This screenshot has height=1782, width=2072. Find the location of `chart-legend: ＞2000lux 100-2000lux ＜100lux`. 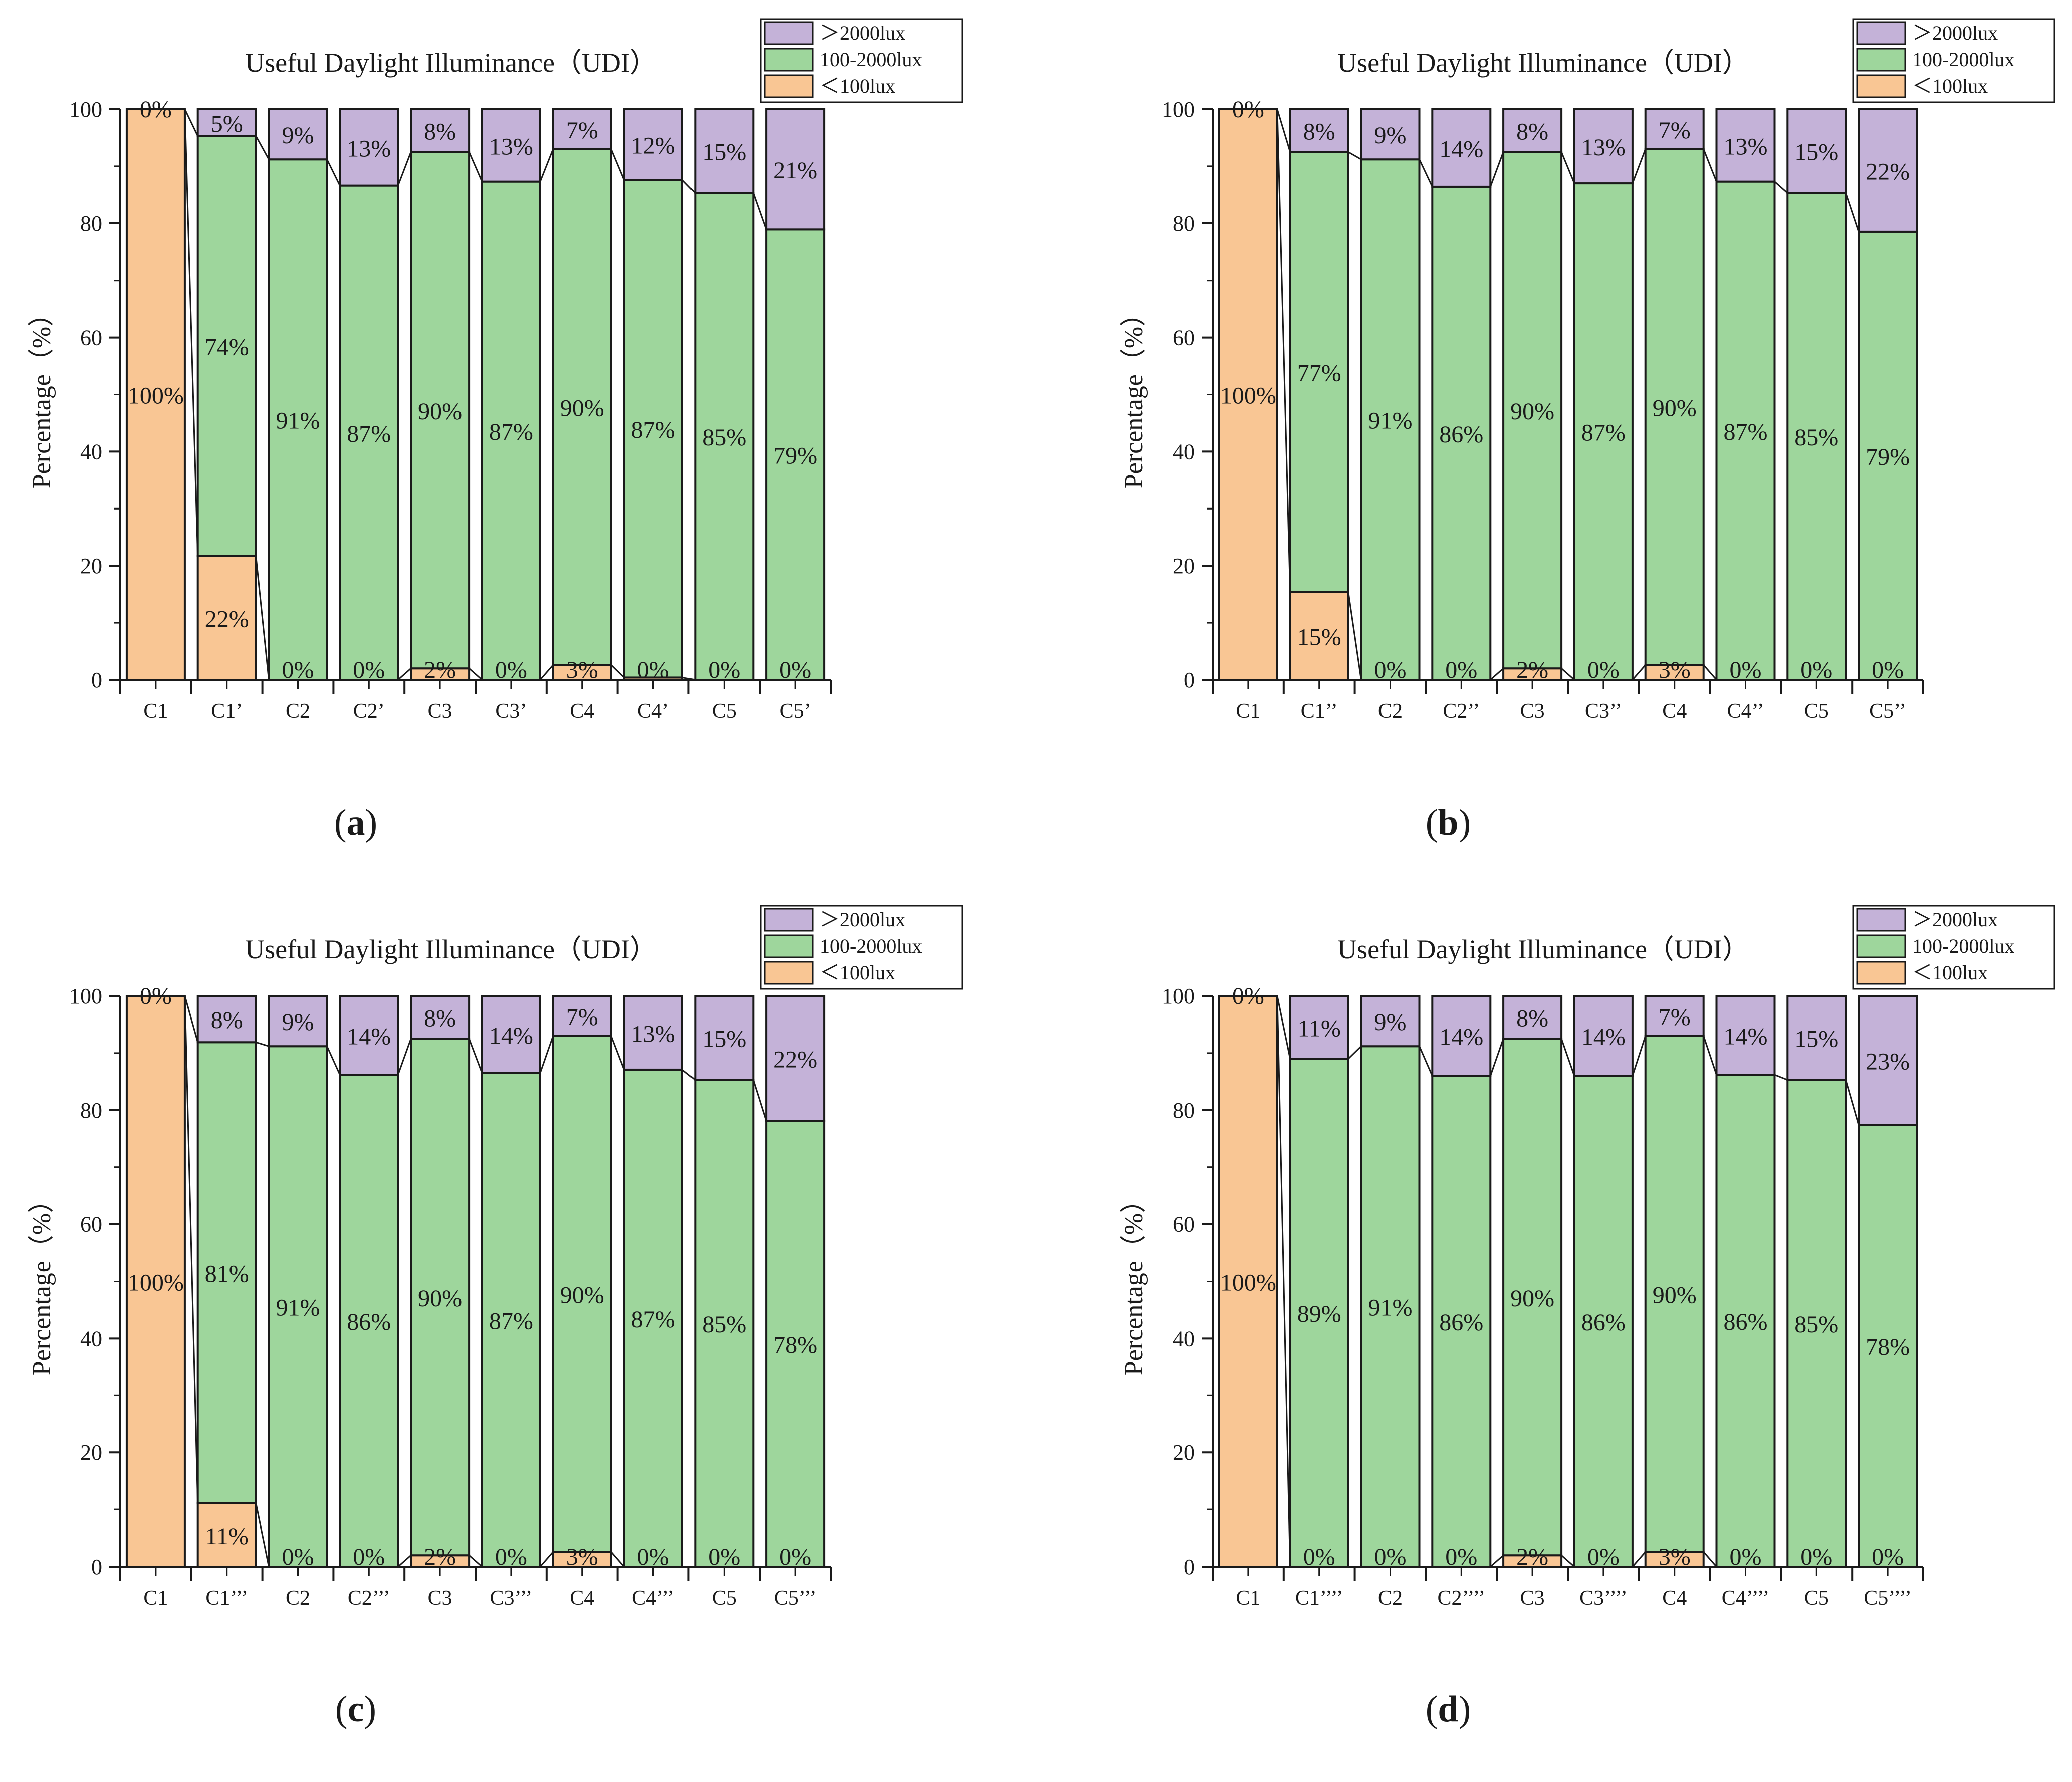

chart-legend: ＞2000lux 100-2000lux ＜100lux is located at coordinates (1953, 60).